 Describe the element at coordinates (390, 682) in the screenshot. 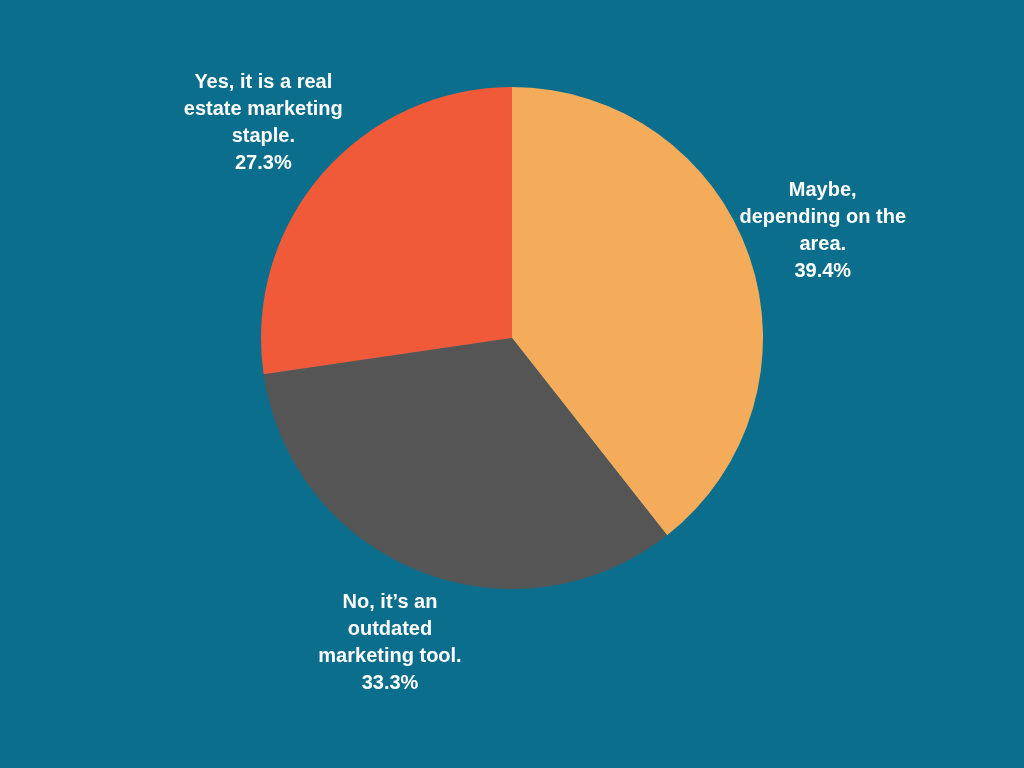

I see `data-label: 33.3%` at that location.